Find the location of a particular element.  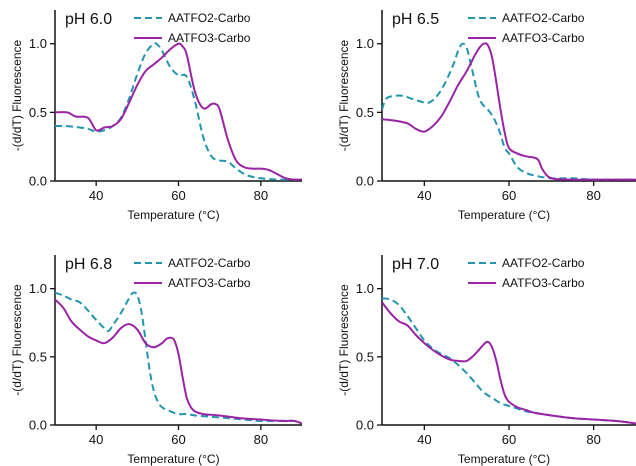

panel-title: pH 7.0 is located at coordinates (415, 264).